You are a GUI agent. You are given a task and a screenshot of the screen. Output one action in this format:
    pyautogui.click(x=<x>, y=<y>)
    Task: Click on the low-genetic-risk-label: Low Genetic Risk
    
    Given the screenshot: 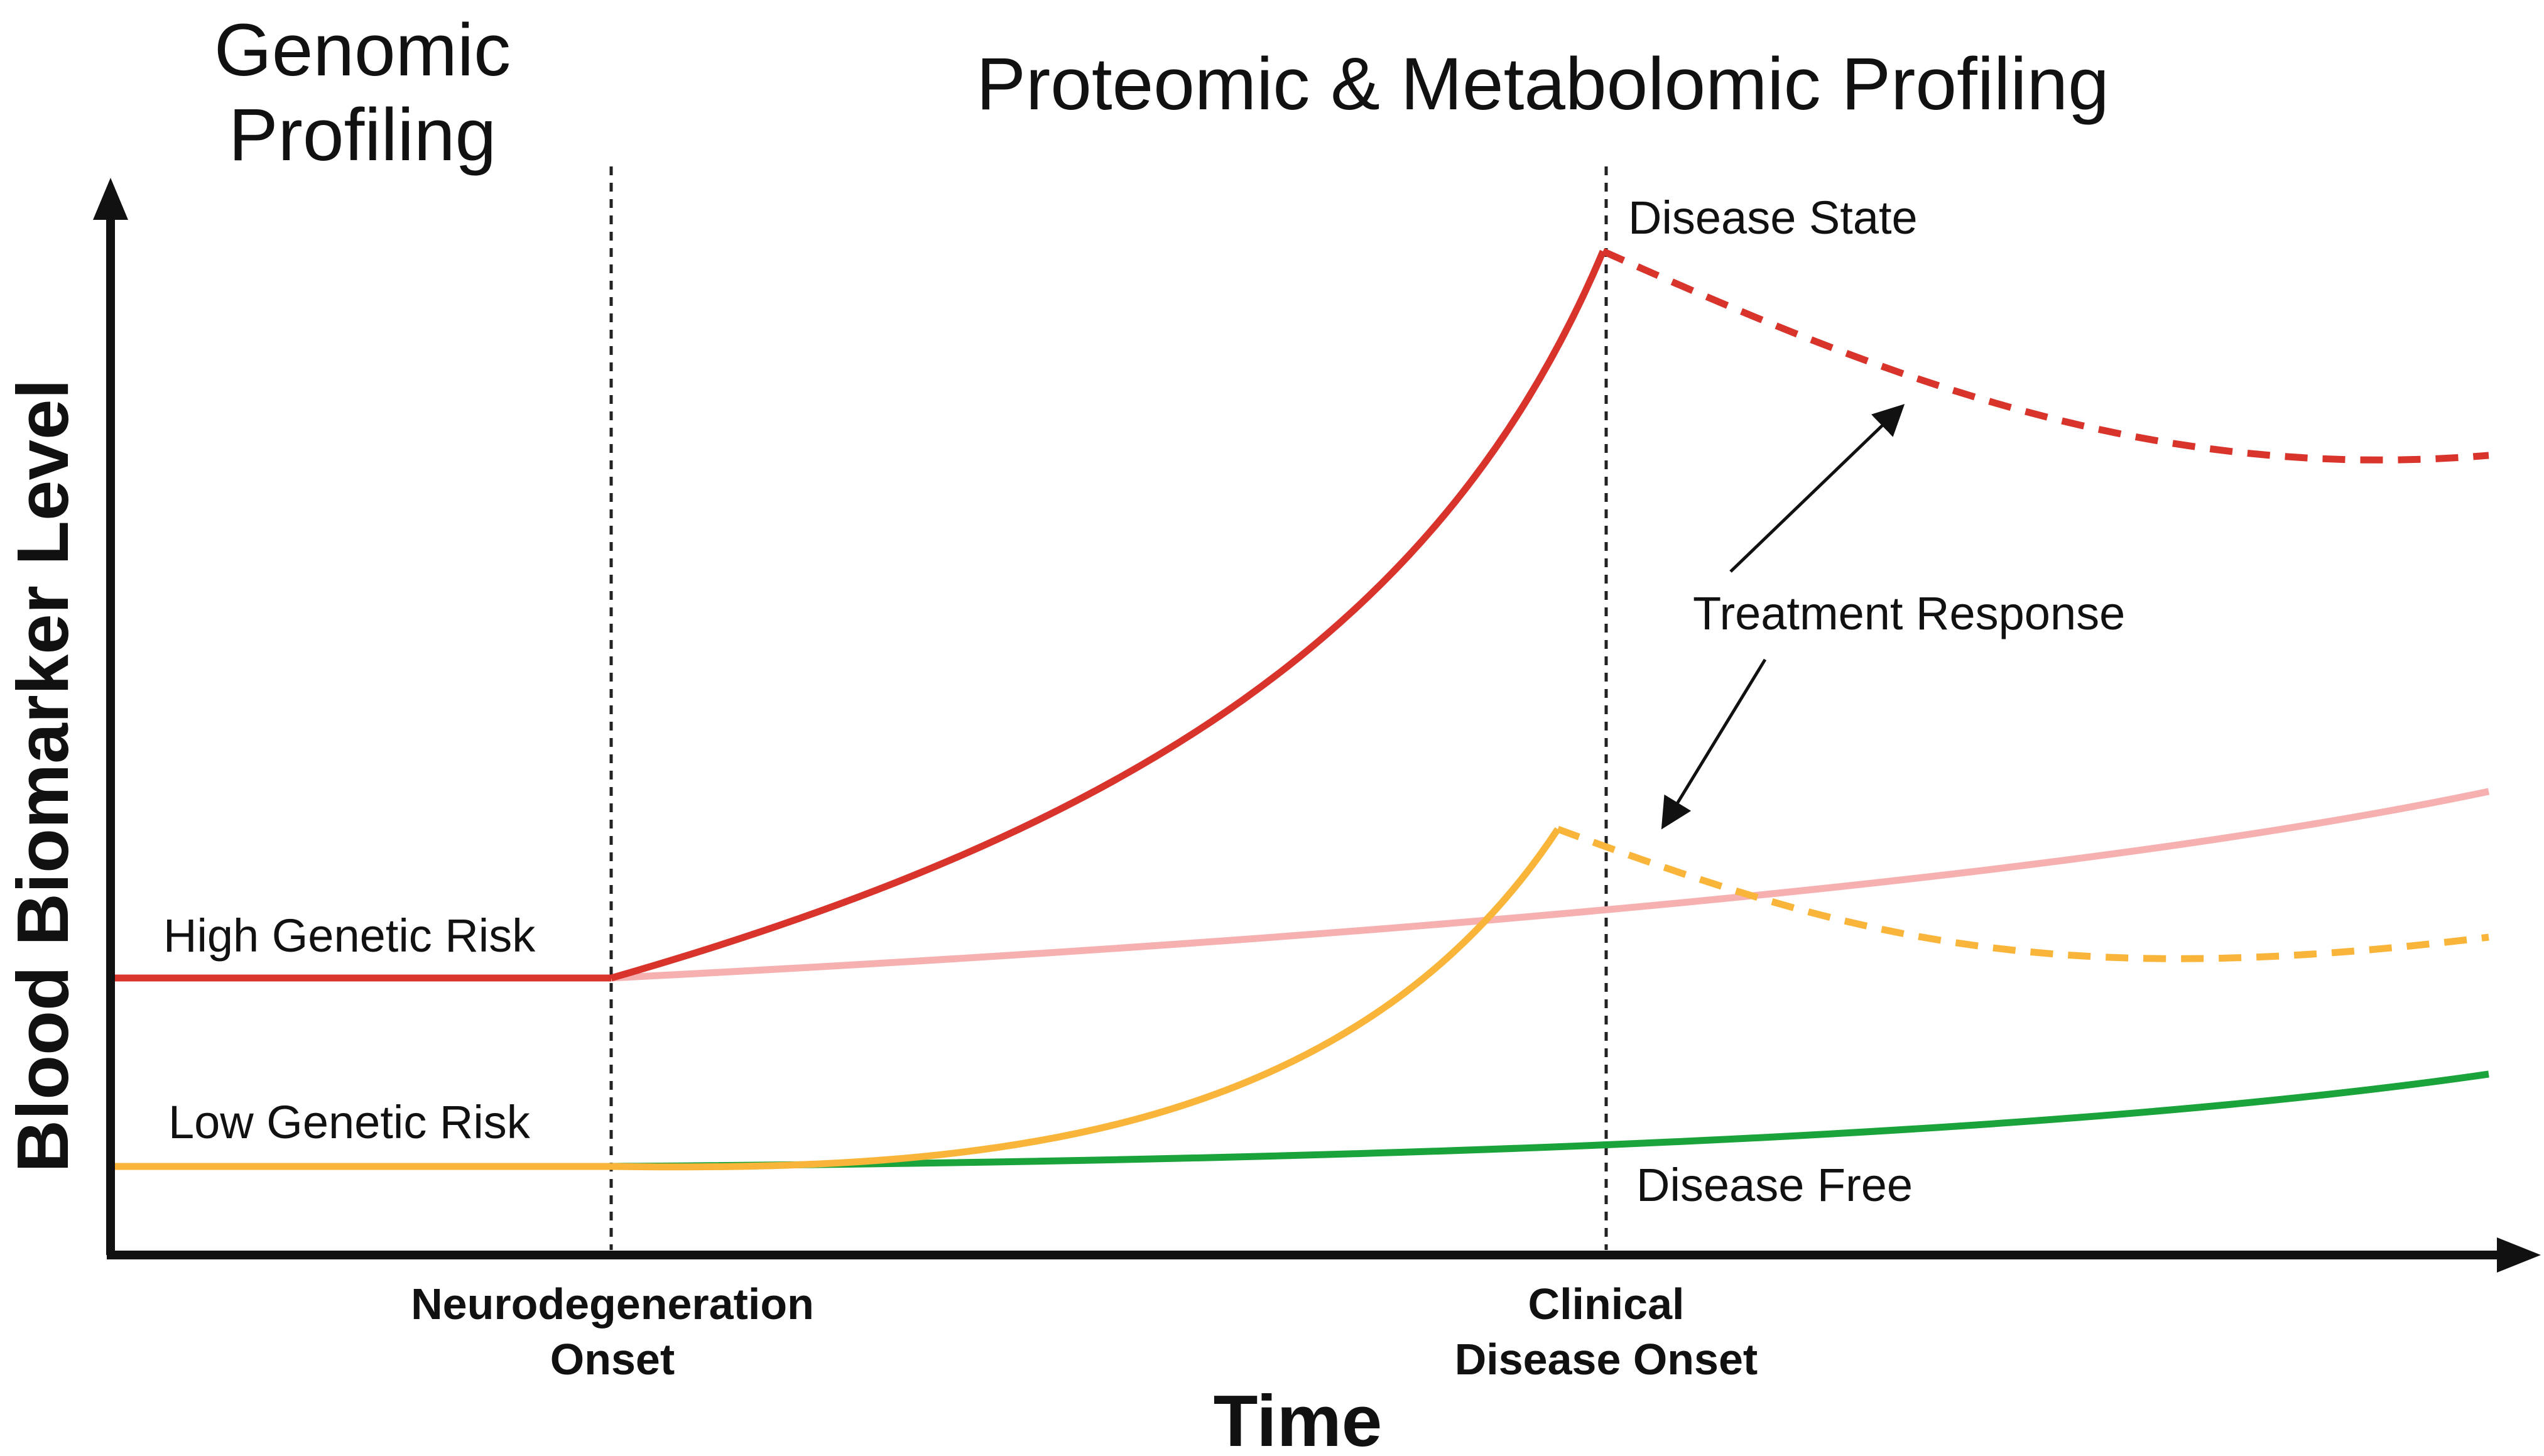 What is the action you would take?
    pyautogui.click(x=349, y=1122)
    